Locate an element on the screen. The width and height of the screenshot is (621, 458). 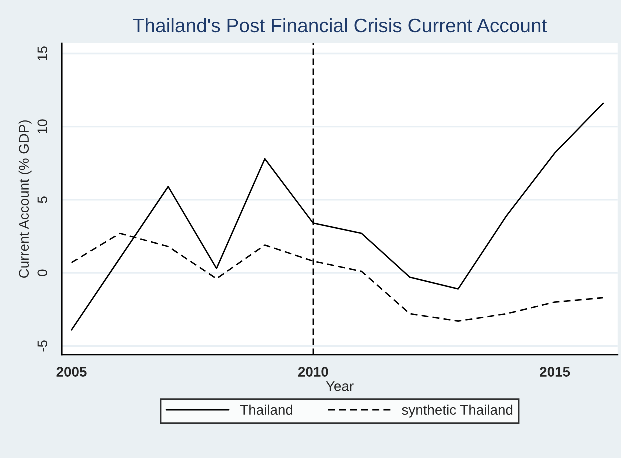
y-tick-label: -5 is located at coordinates (43, 346).